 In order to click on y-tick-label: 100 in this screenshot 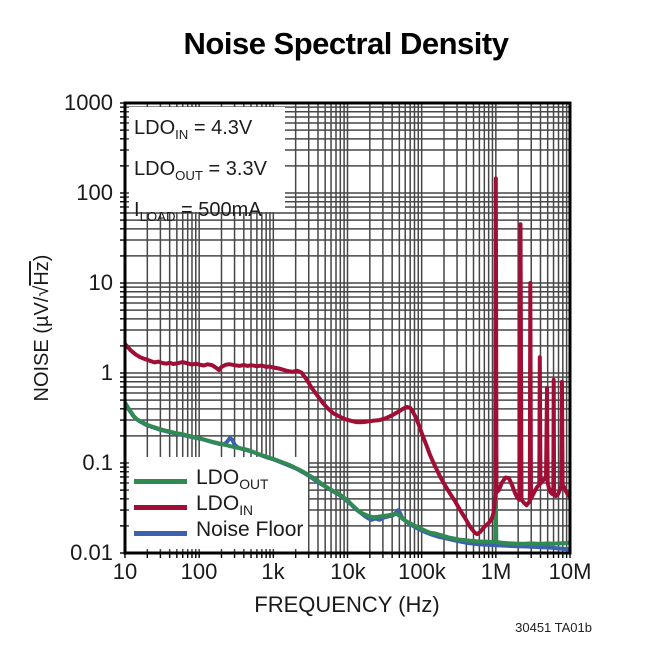, I will do `click(94, 192)`.